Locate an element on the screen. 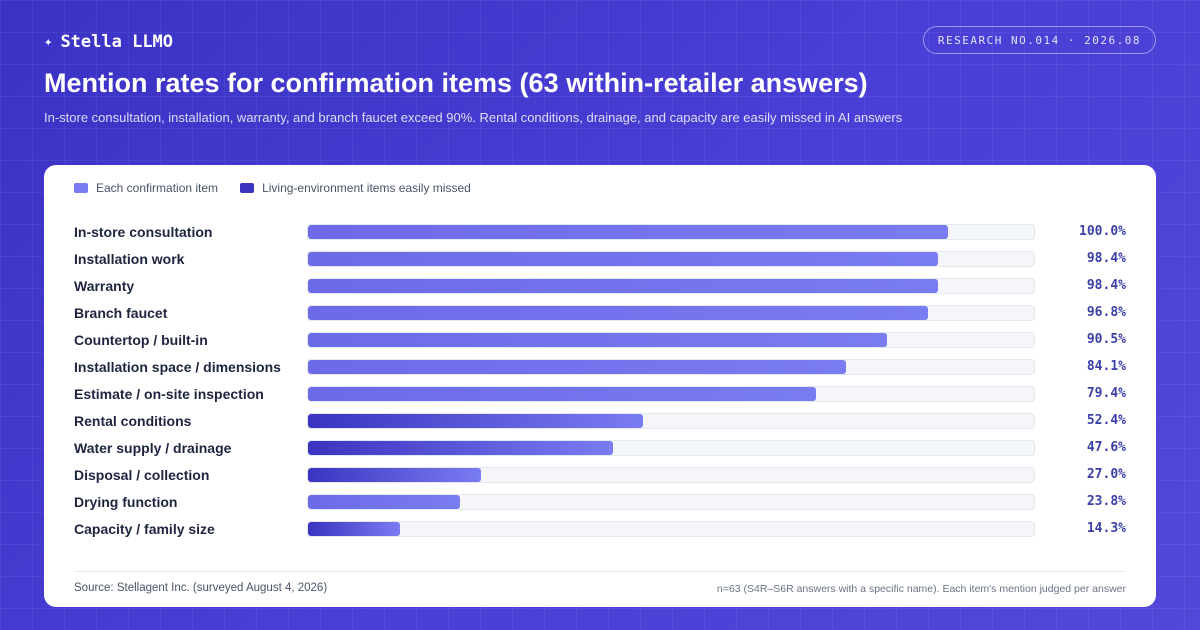  bar-label: Drying function is located at coordinates (126, 502).